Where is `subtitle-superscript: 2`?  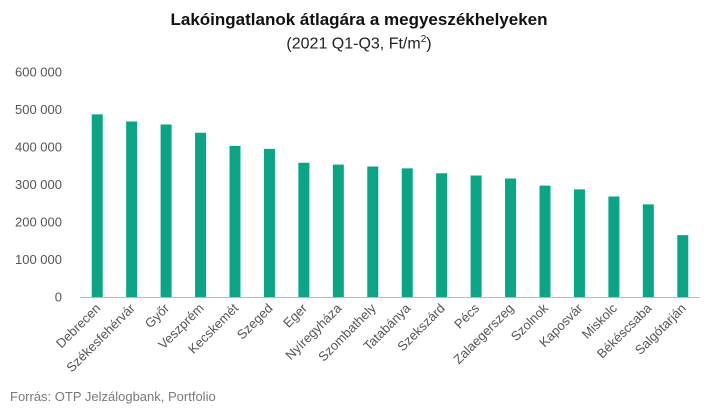 subtitle-superscript: 2 is located at coordinates (423, 39).